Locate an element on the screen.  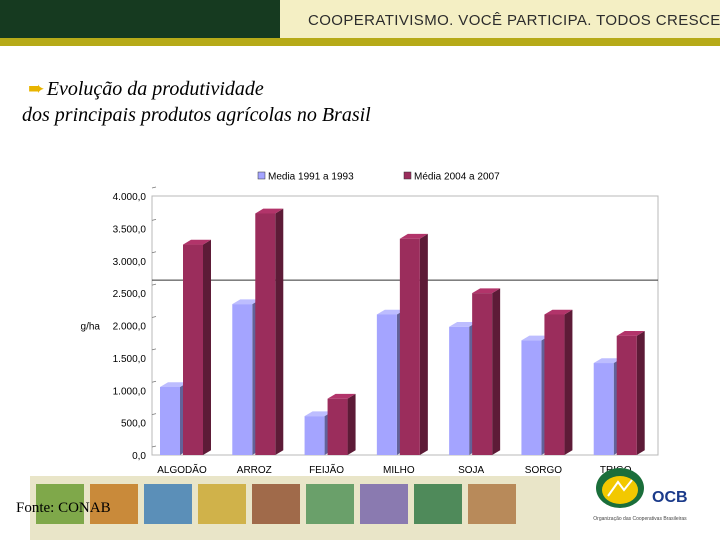
x-tick-label: ARROZ is located at coordinates (254, 470).